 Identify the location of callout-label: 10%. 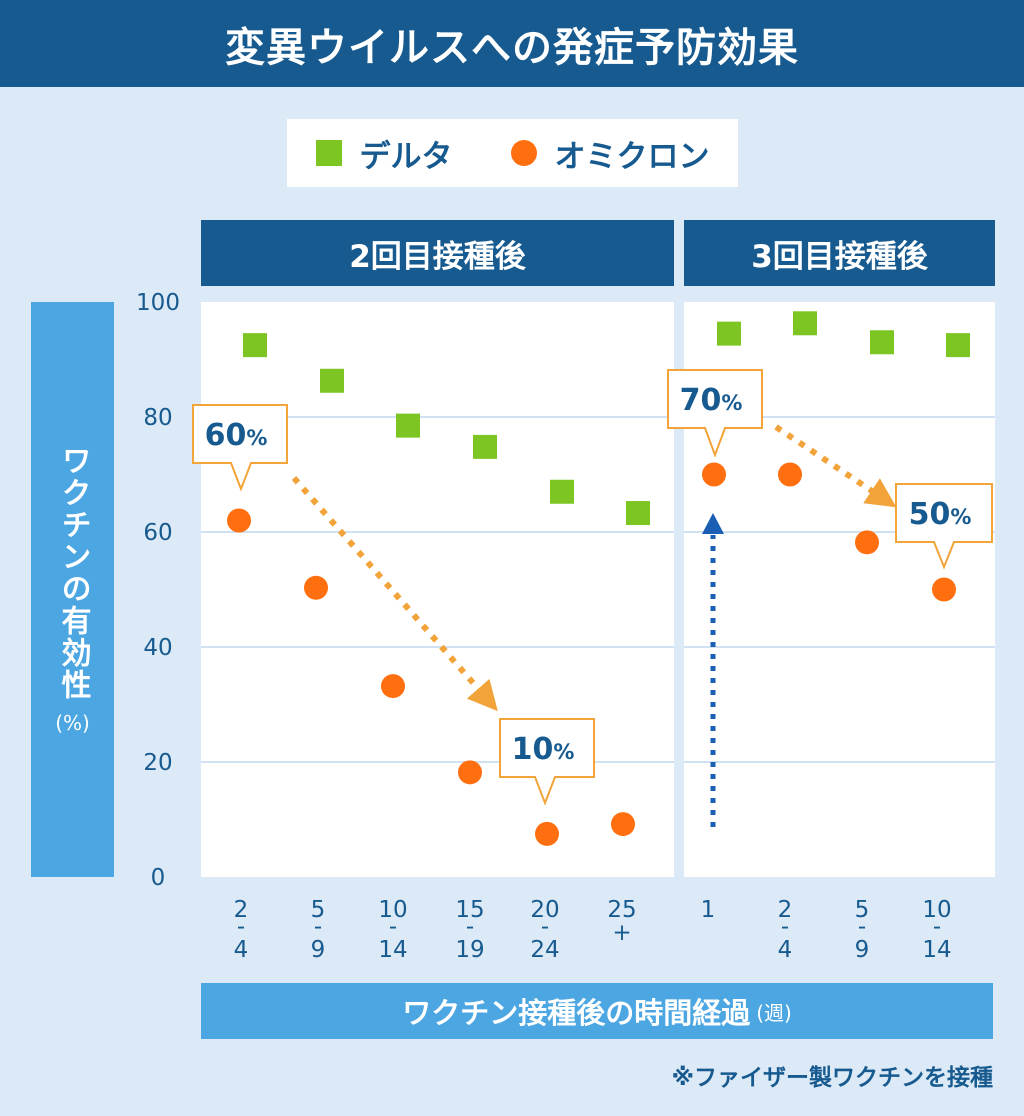
(543, 749).